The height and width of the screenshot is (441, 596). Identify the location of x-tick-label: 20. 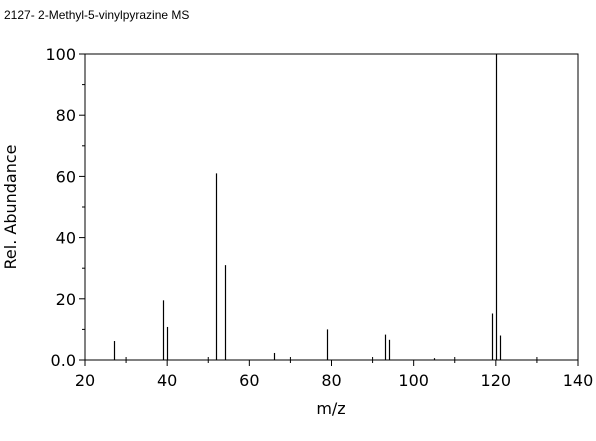
(85, 380).